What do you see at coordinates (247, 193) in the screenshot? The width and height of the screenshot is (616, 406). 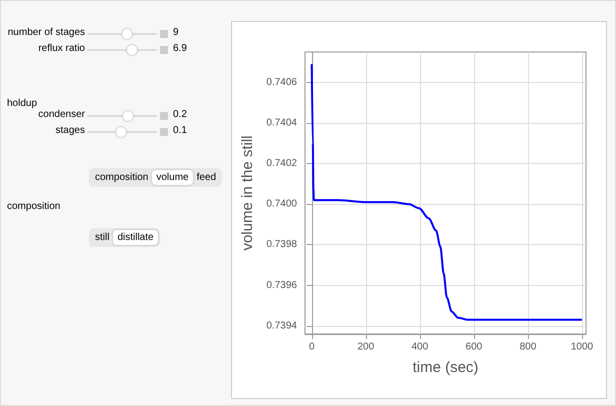 I see `y-axis-title: volume in the still` at bounding box center [247, 193].